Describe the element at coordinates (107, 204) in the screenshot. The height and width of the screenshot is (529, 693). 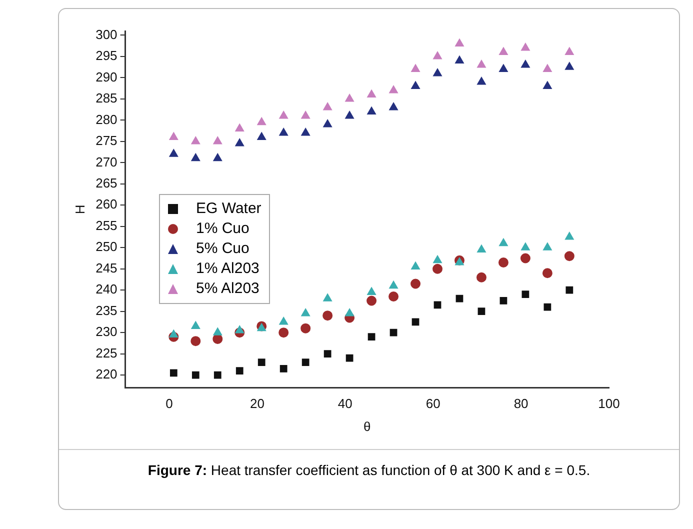
I see `y-tick-label: 260` at that location.